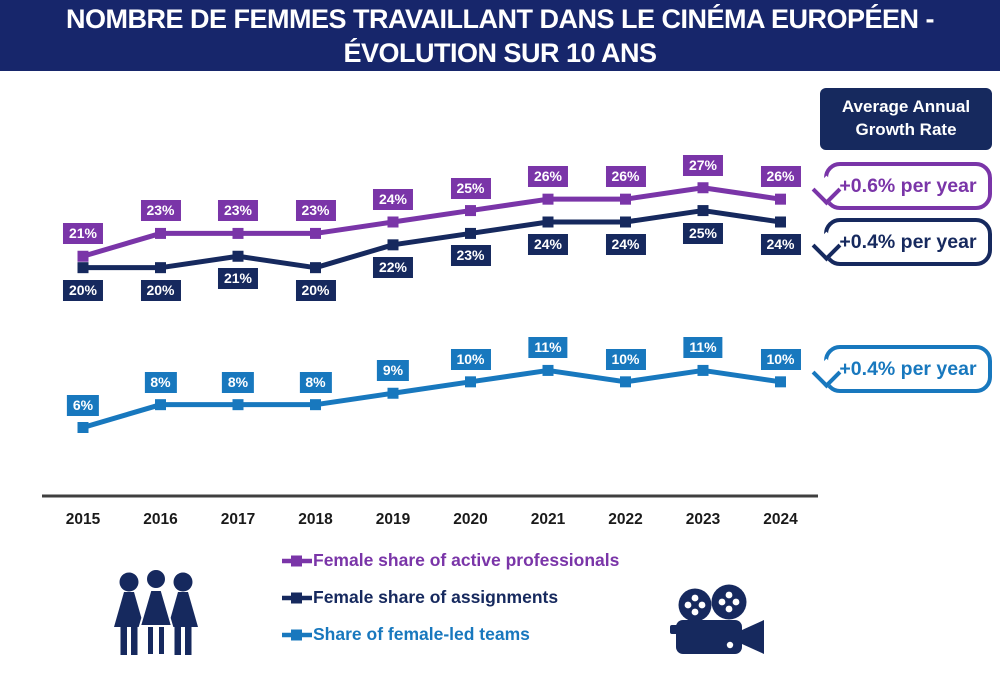  Describe the element at coordinates (83, 519) in the screenshot. I see `x-tick-label: 2015` at that location.